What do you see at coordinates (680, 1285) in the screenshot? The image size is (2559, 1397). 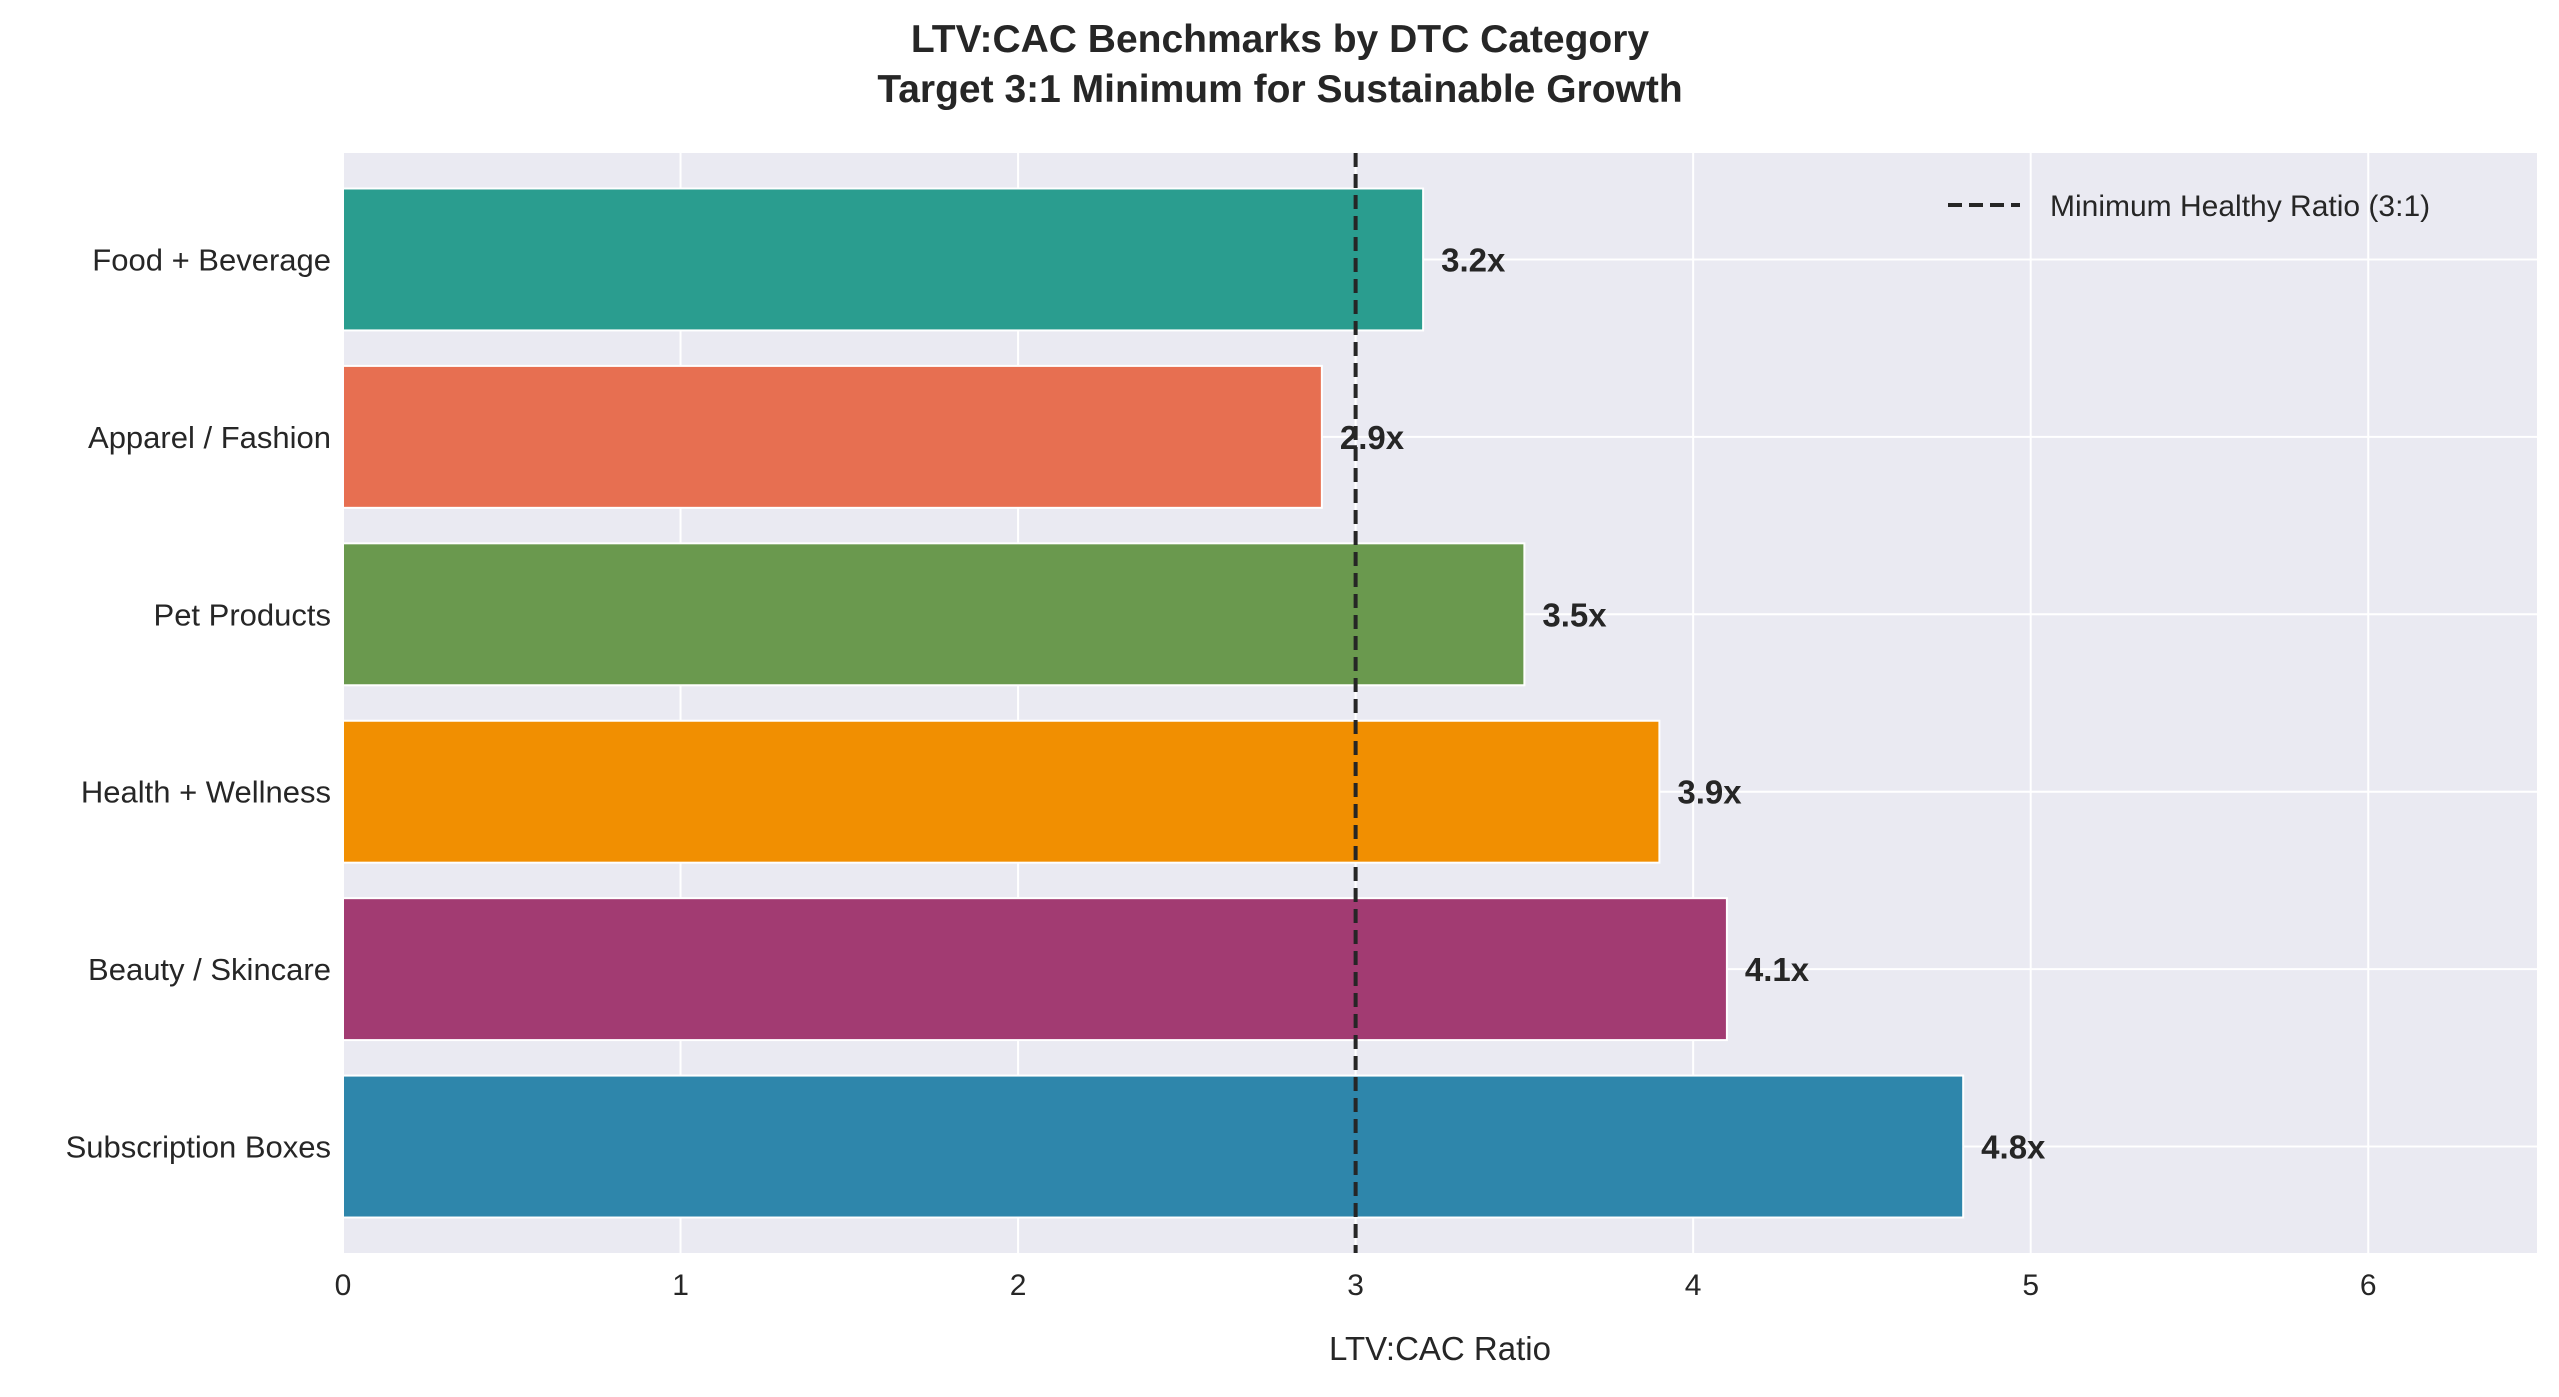 I see `x-tick-label: 1` at bounding box center [680, 1285].